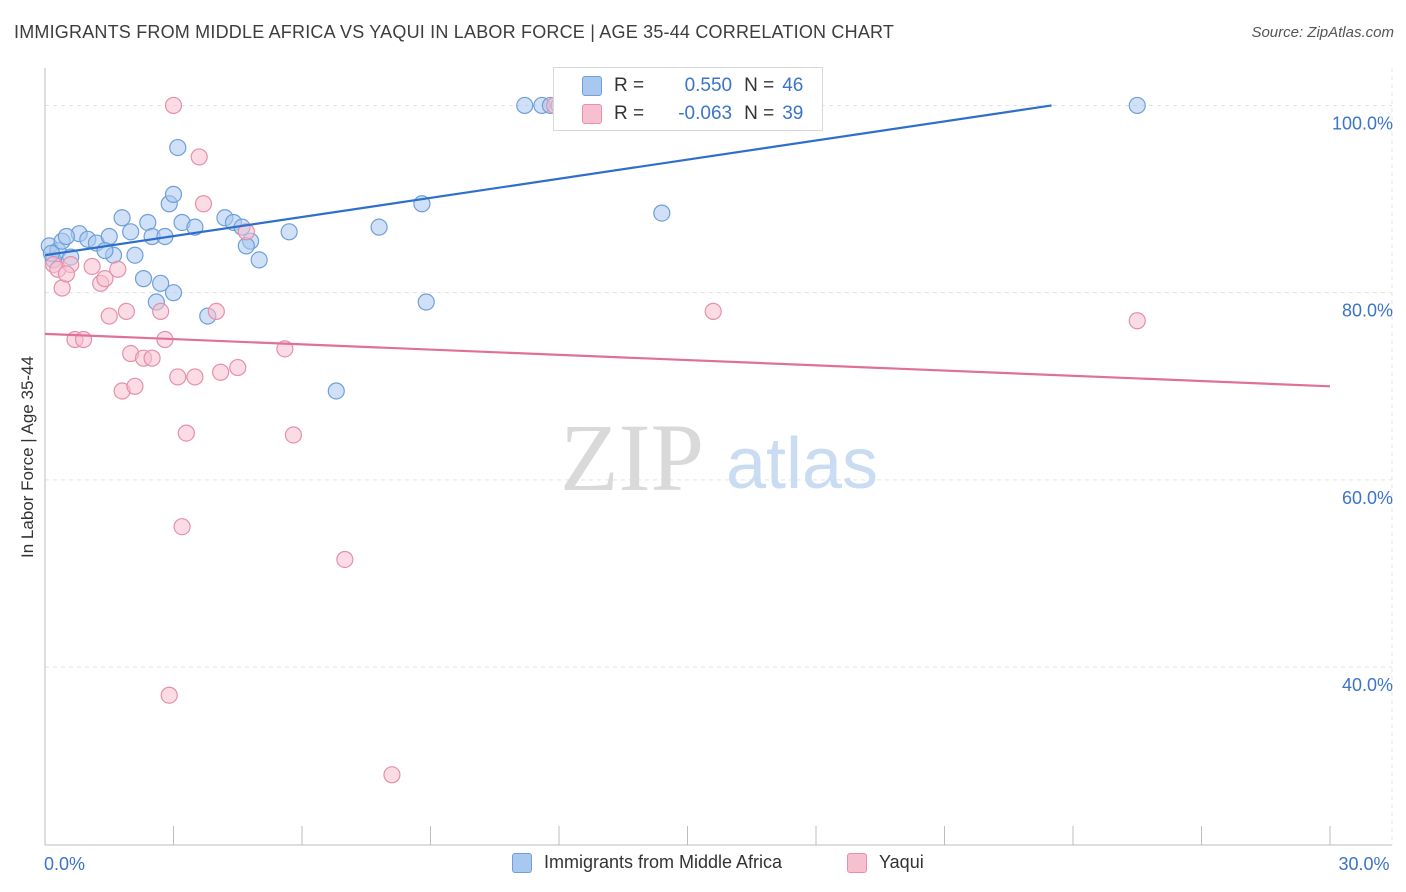 The height and width of the screenshot is (892, 1406). I want to click on legend-swatch-pink, so click(857, 862).